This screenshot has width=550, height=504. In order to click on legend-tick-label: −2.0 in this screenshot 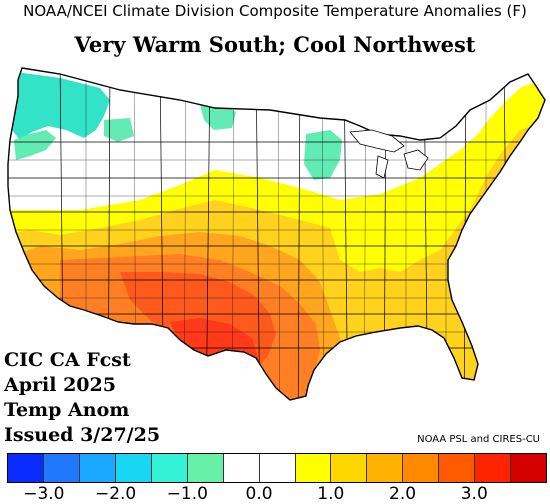, I will do `click(115, 494)`.